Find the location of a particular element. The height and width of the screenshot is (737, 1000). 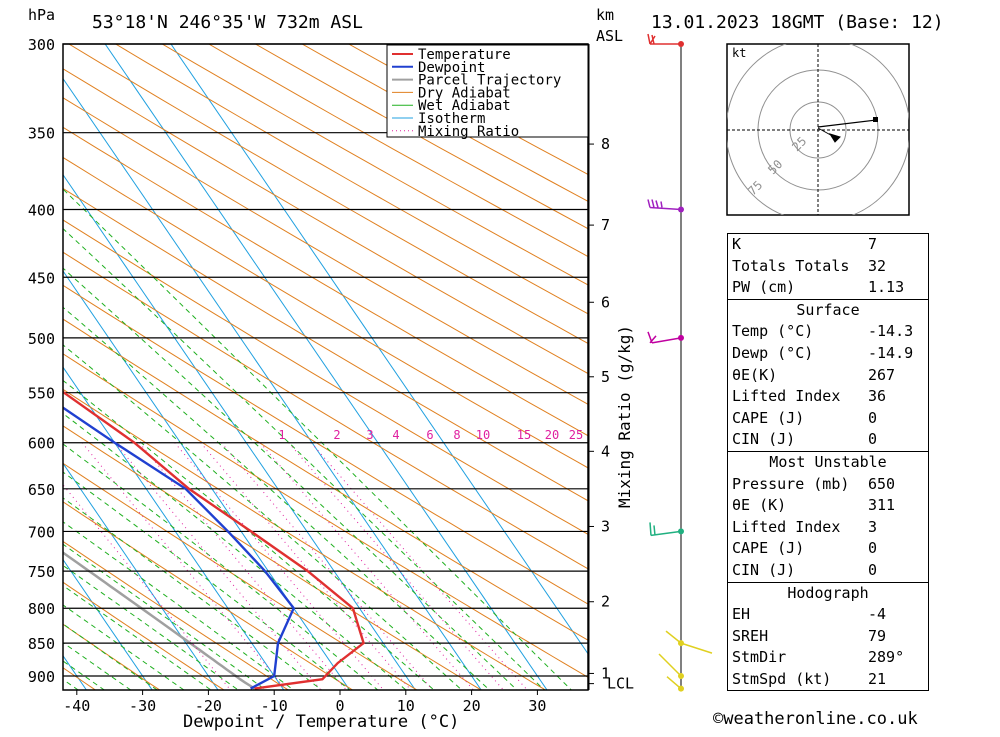

pressure-tick-label: 800 is located at coordinates (41, 609).